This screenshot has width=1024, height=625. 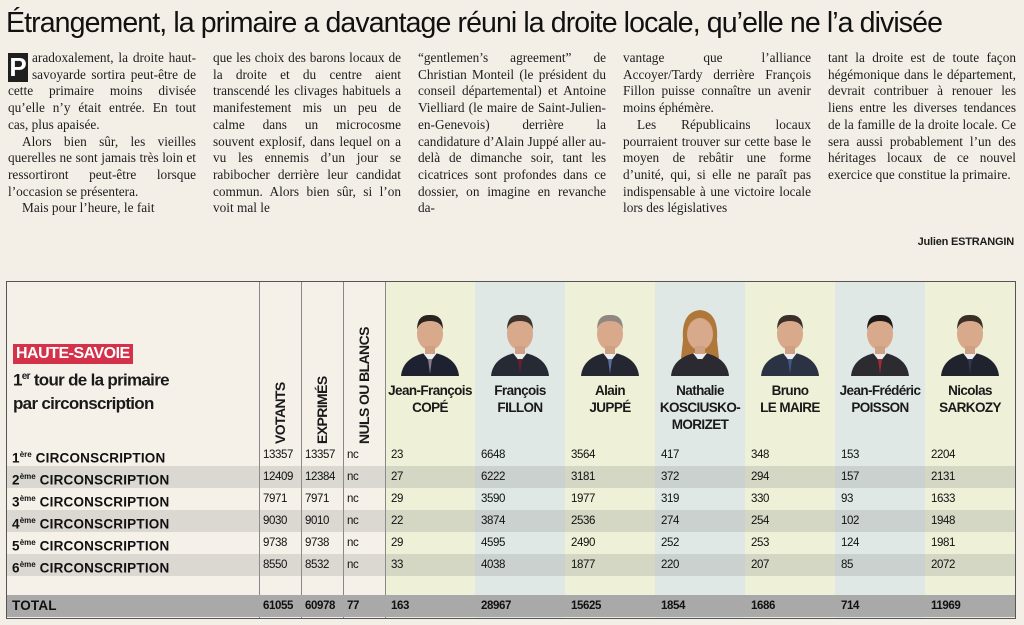 I want to click on nuls-cell: 77, so click(x=353, y=606).